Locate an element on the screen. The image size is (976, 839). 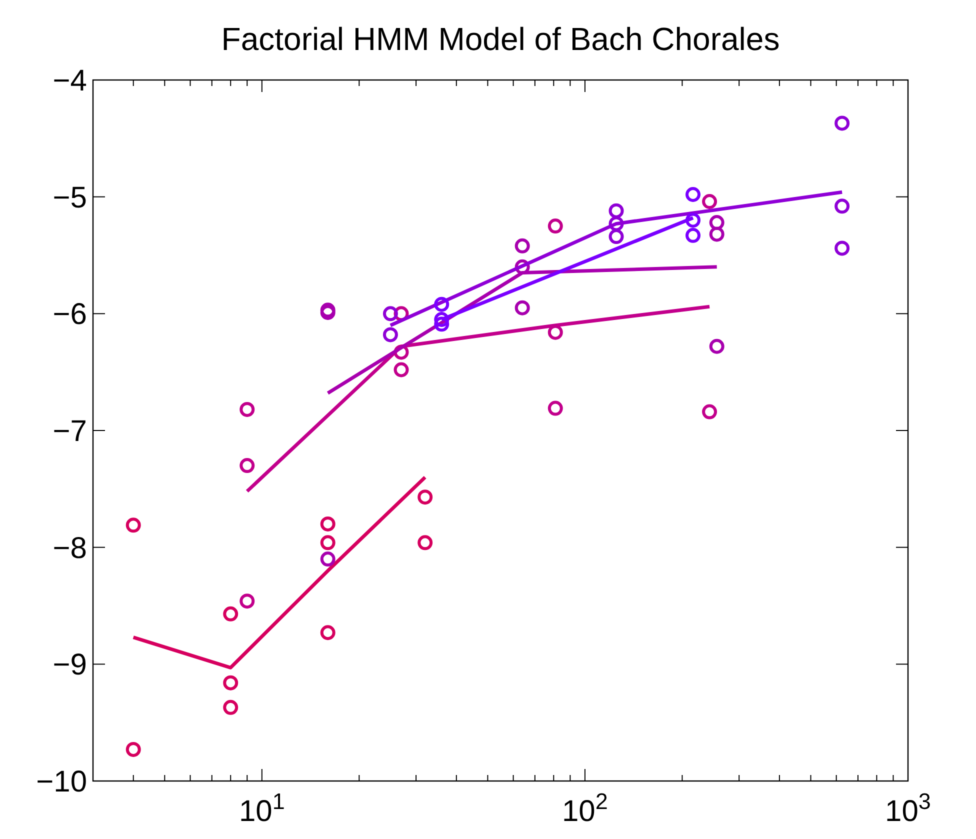
y-tick-label: −9 is located at coordinates (69, 665).